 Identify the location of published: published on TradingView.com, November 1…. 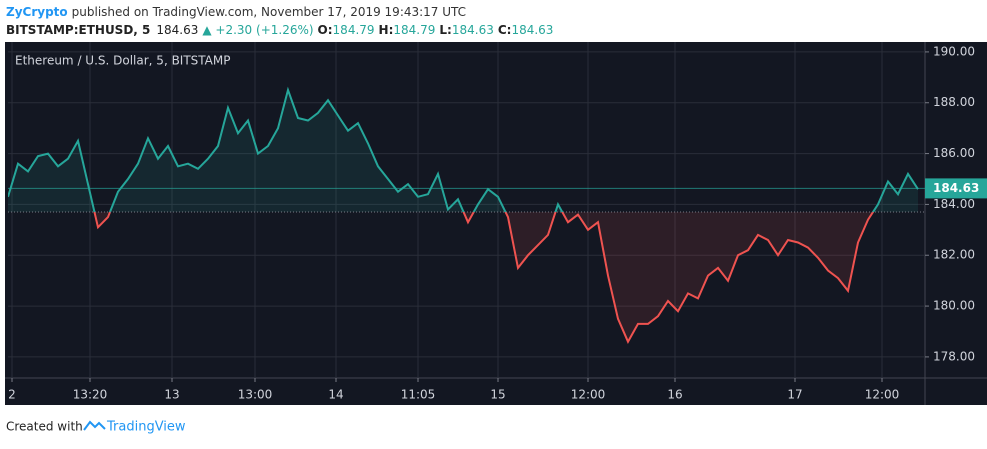
(269, 12).